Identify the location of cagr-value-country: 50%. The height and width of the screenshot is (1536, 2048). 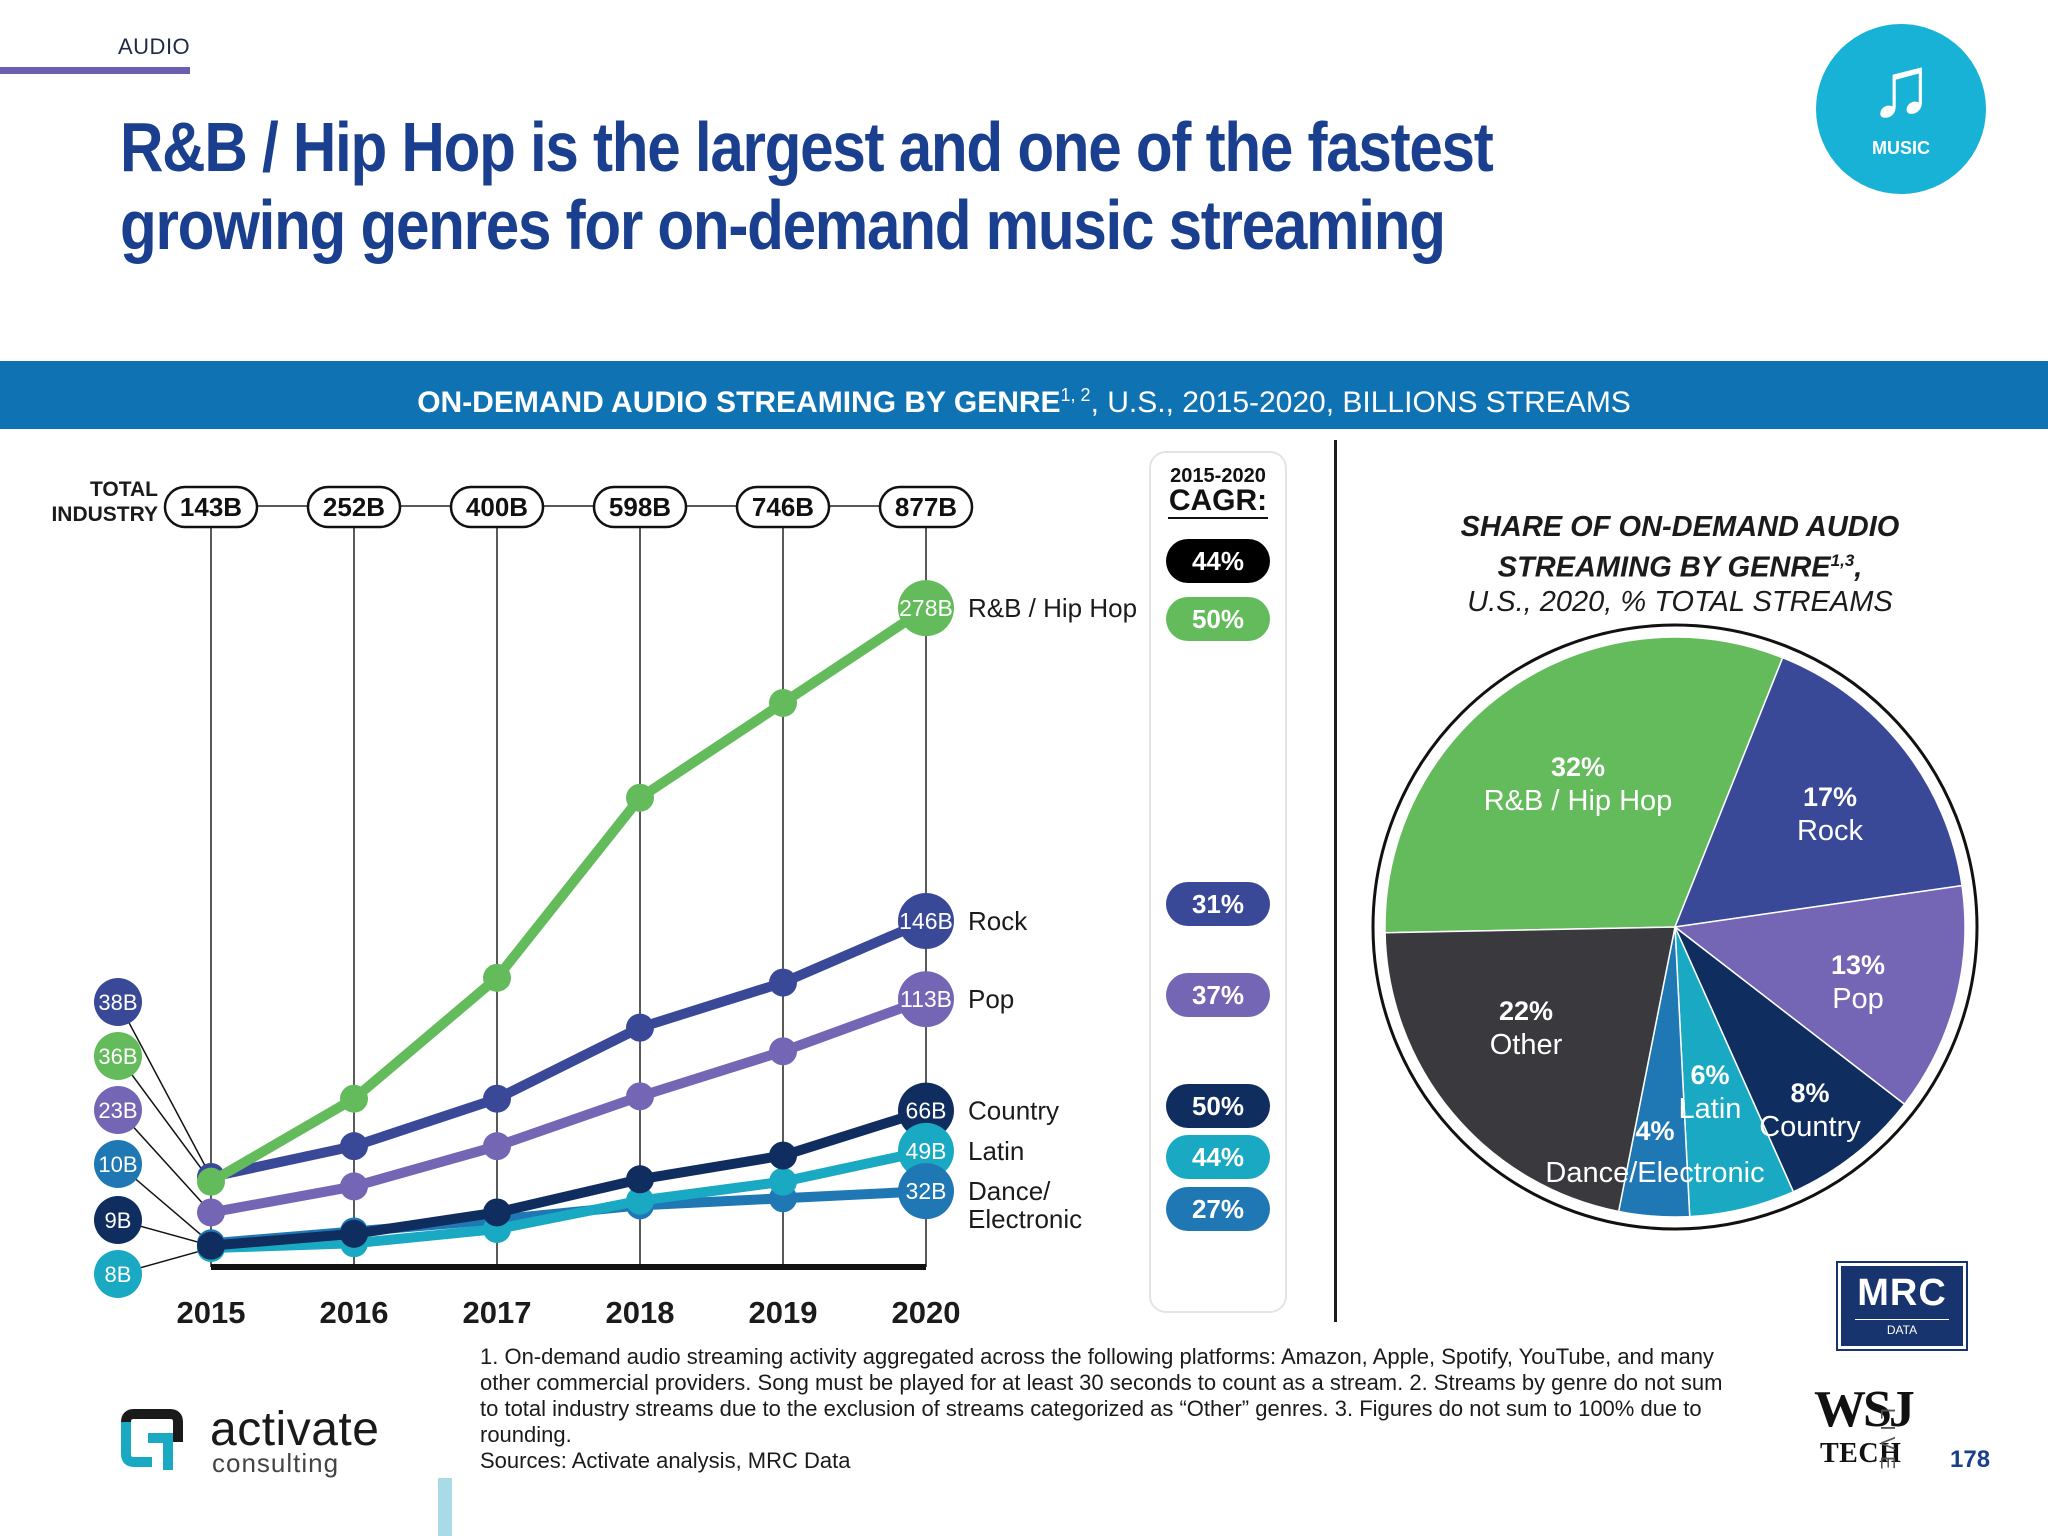
(1218, 1106).